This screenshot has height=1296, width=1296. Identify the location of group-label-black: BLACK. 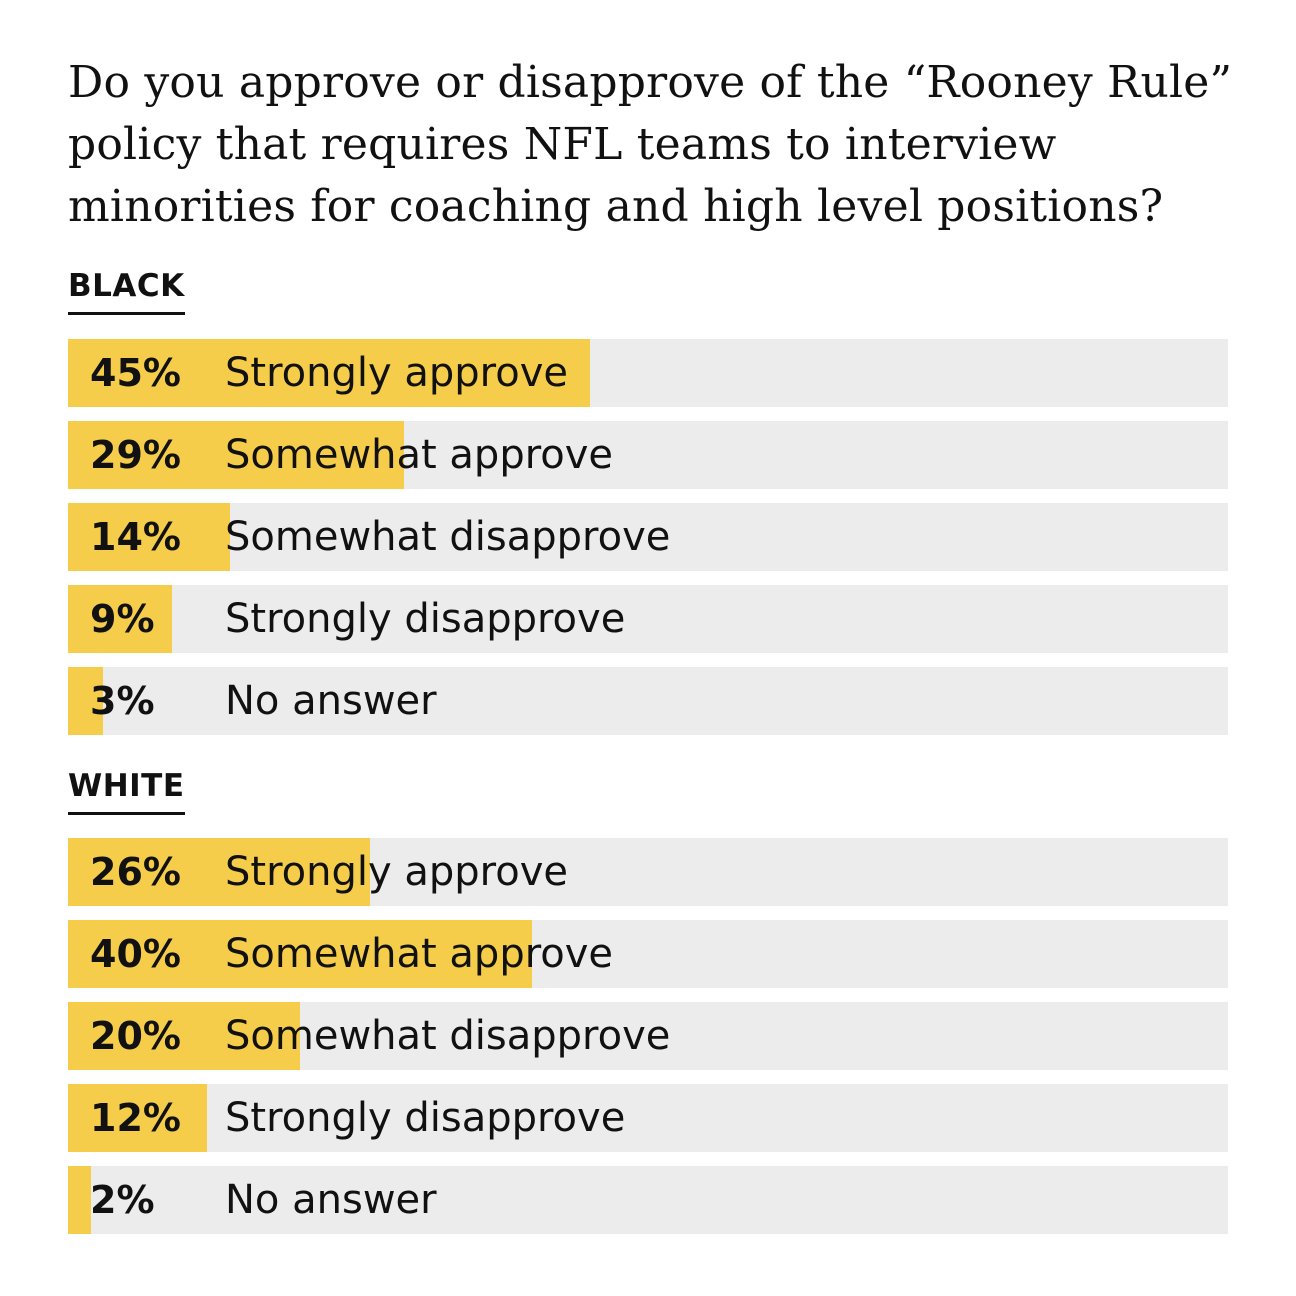
(126, 290).